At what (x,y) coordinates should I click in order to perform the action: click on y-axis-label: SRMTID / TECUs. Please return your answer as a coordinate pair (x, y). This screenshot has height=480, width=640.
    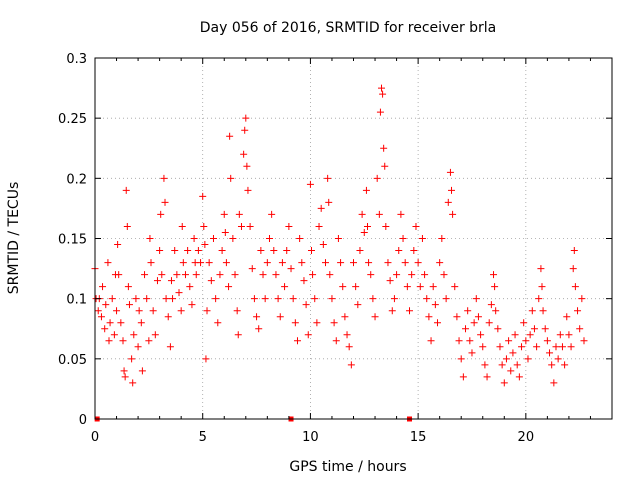
    Looking at the image, I should click on (14, 238).